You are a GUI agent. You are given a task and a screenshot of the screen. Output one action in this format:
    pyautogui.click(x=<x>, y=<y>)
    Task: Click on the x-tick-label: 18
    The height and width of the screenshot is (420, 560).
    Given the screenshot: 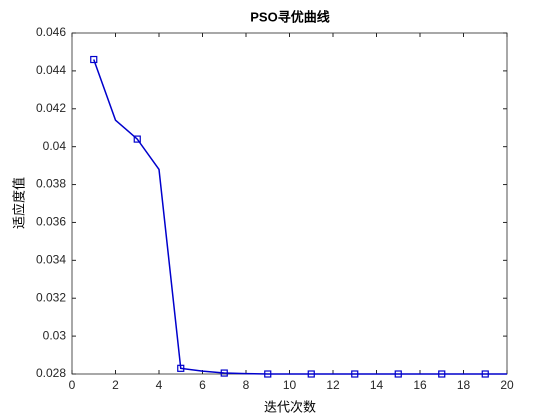 What is the action you would take?
    pyautogui.click(x=464, y=385)
    